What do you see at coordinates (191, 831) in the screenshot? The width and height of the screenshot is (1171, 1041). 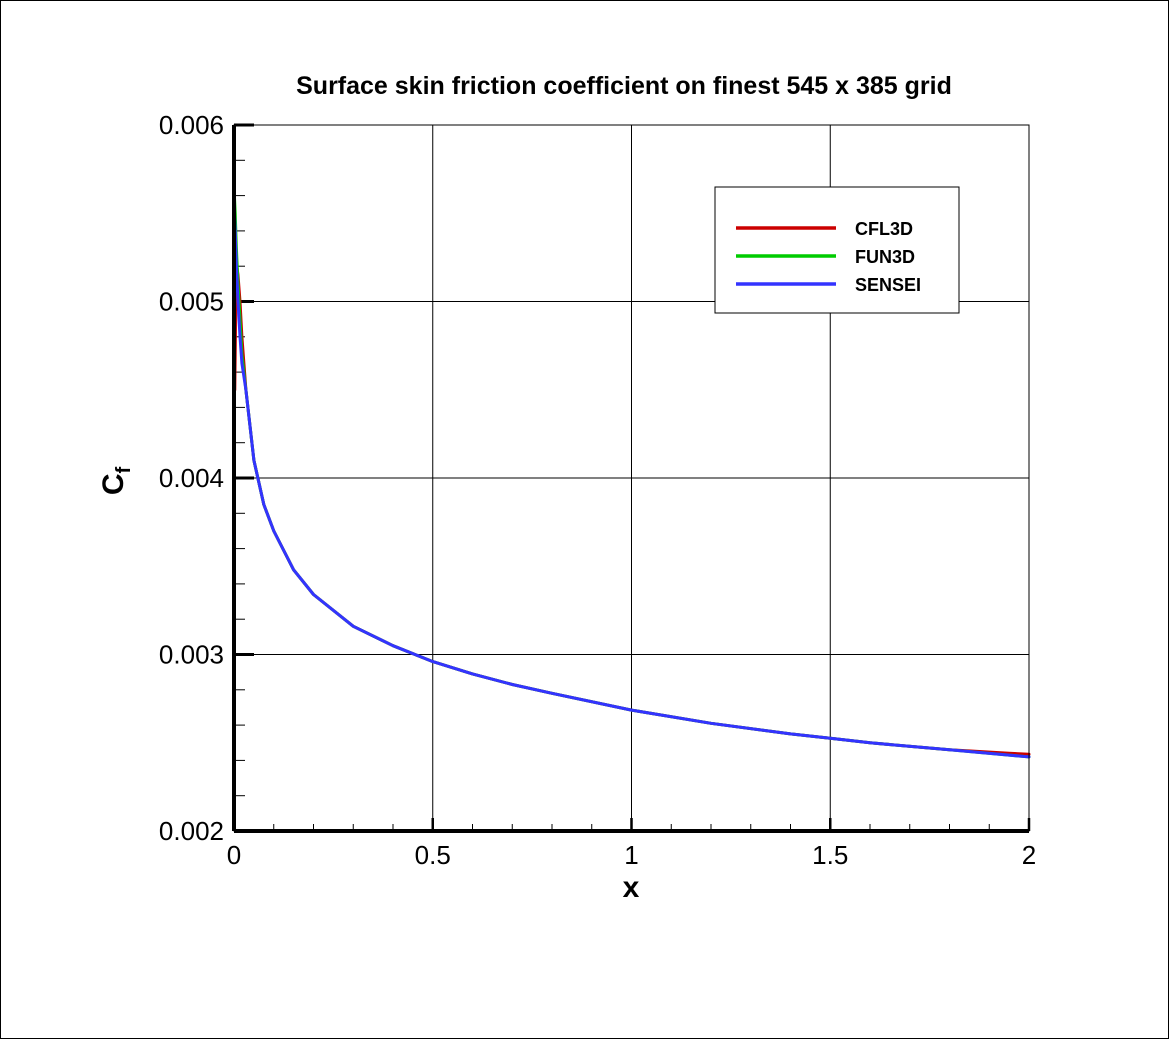 I see `y-tick-label: 0.002` at bounding box center [191, 831].